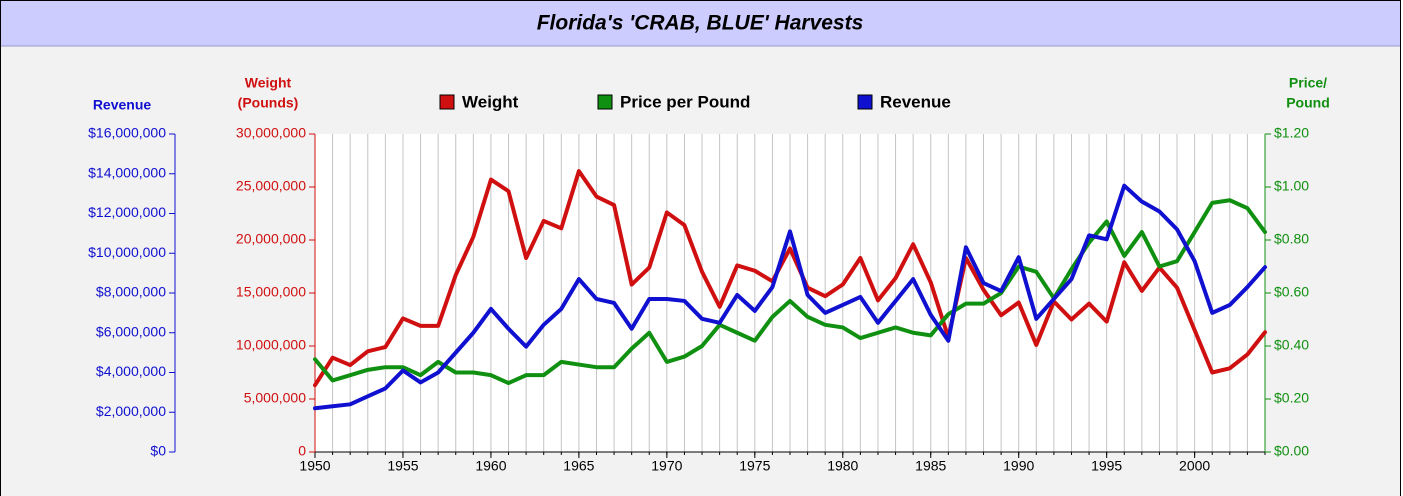  Describe the element at coordinates (490, 101) in the screenshot. I see `legend-label: Weight` at that location.